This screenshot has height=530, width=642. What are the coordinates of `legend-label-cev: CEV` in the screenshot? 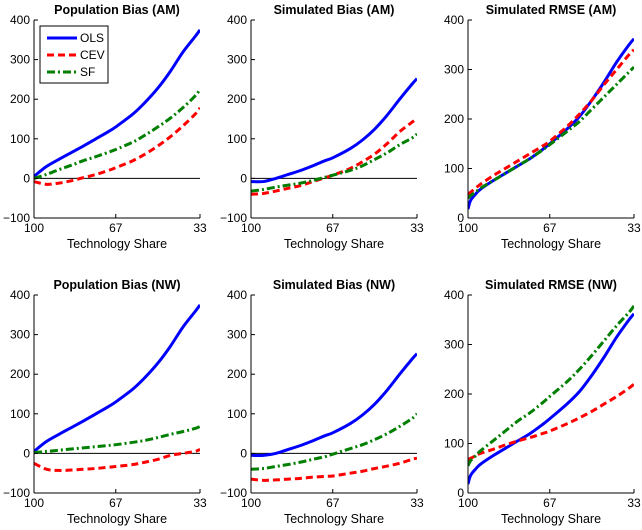 It's located at (92, 55).